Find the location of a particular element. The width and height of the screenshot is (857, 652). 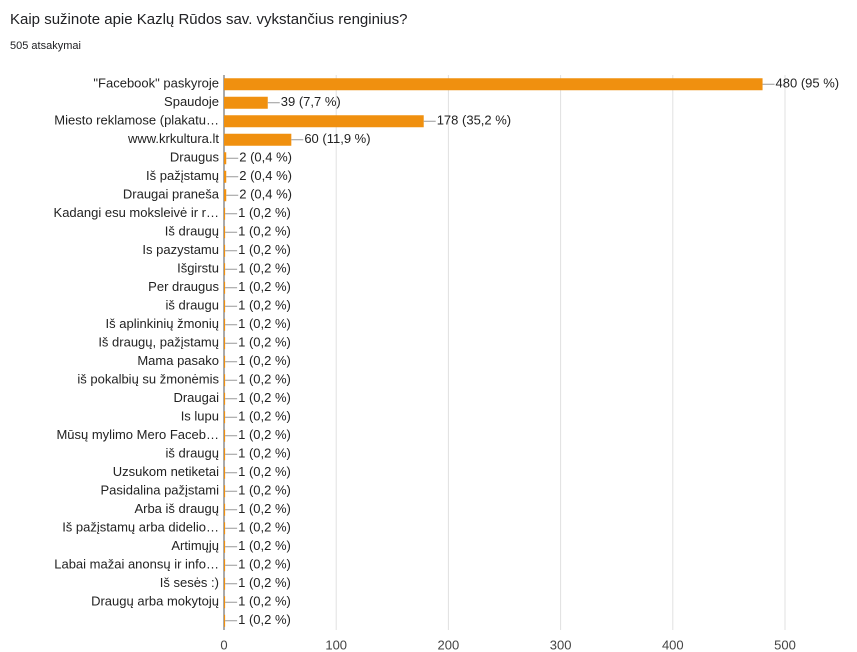

y-tick-label: www.krkultura.lt is located at coordinates (173, 138).